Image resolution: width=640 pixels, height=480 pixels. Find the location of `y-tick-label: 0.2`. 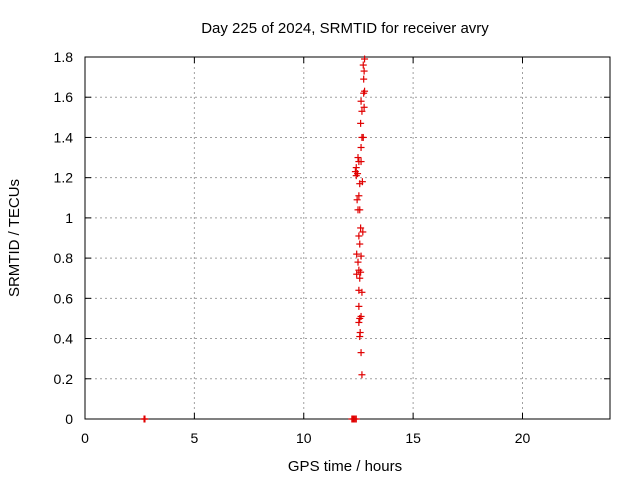

y-tick-label: 0.2 is located at coordinates (64, 379).